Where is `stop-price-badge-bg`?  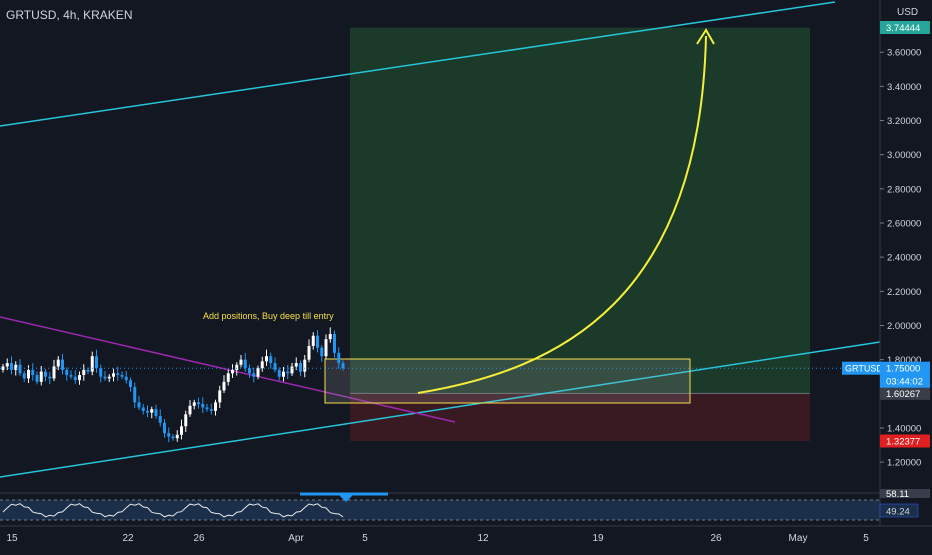
stop-price-badge-bg is located at coordinates (905, 441).